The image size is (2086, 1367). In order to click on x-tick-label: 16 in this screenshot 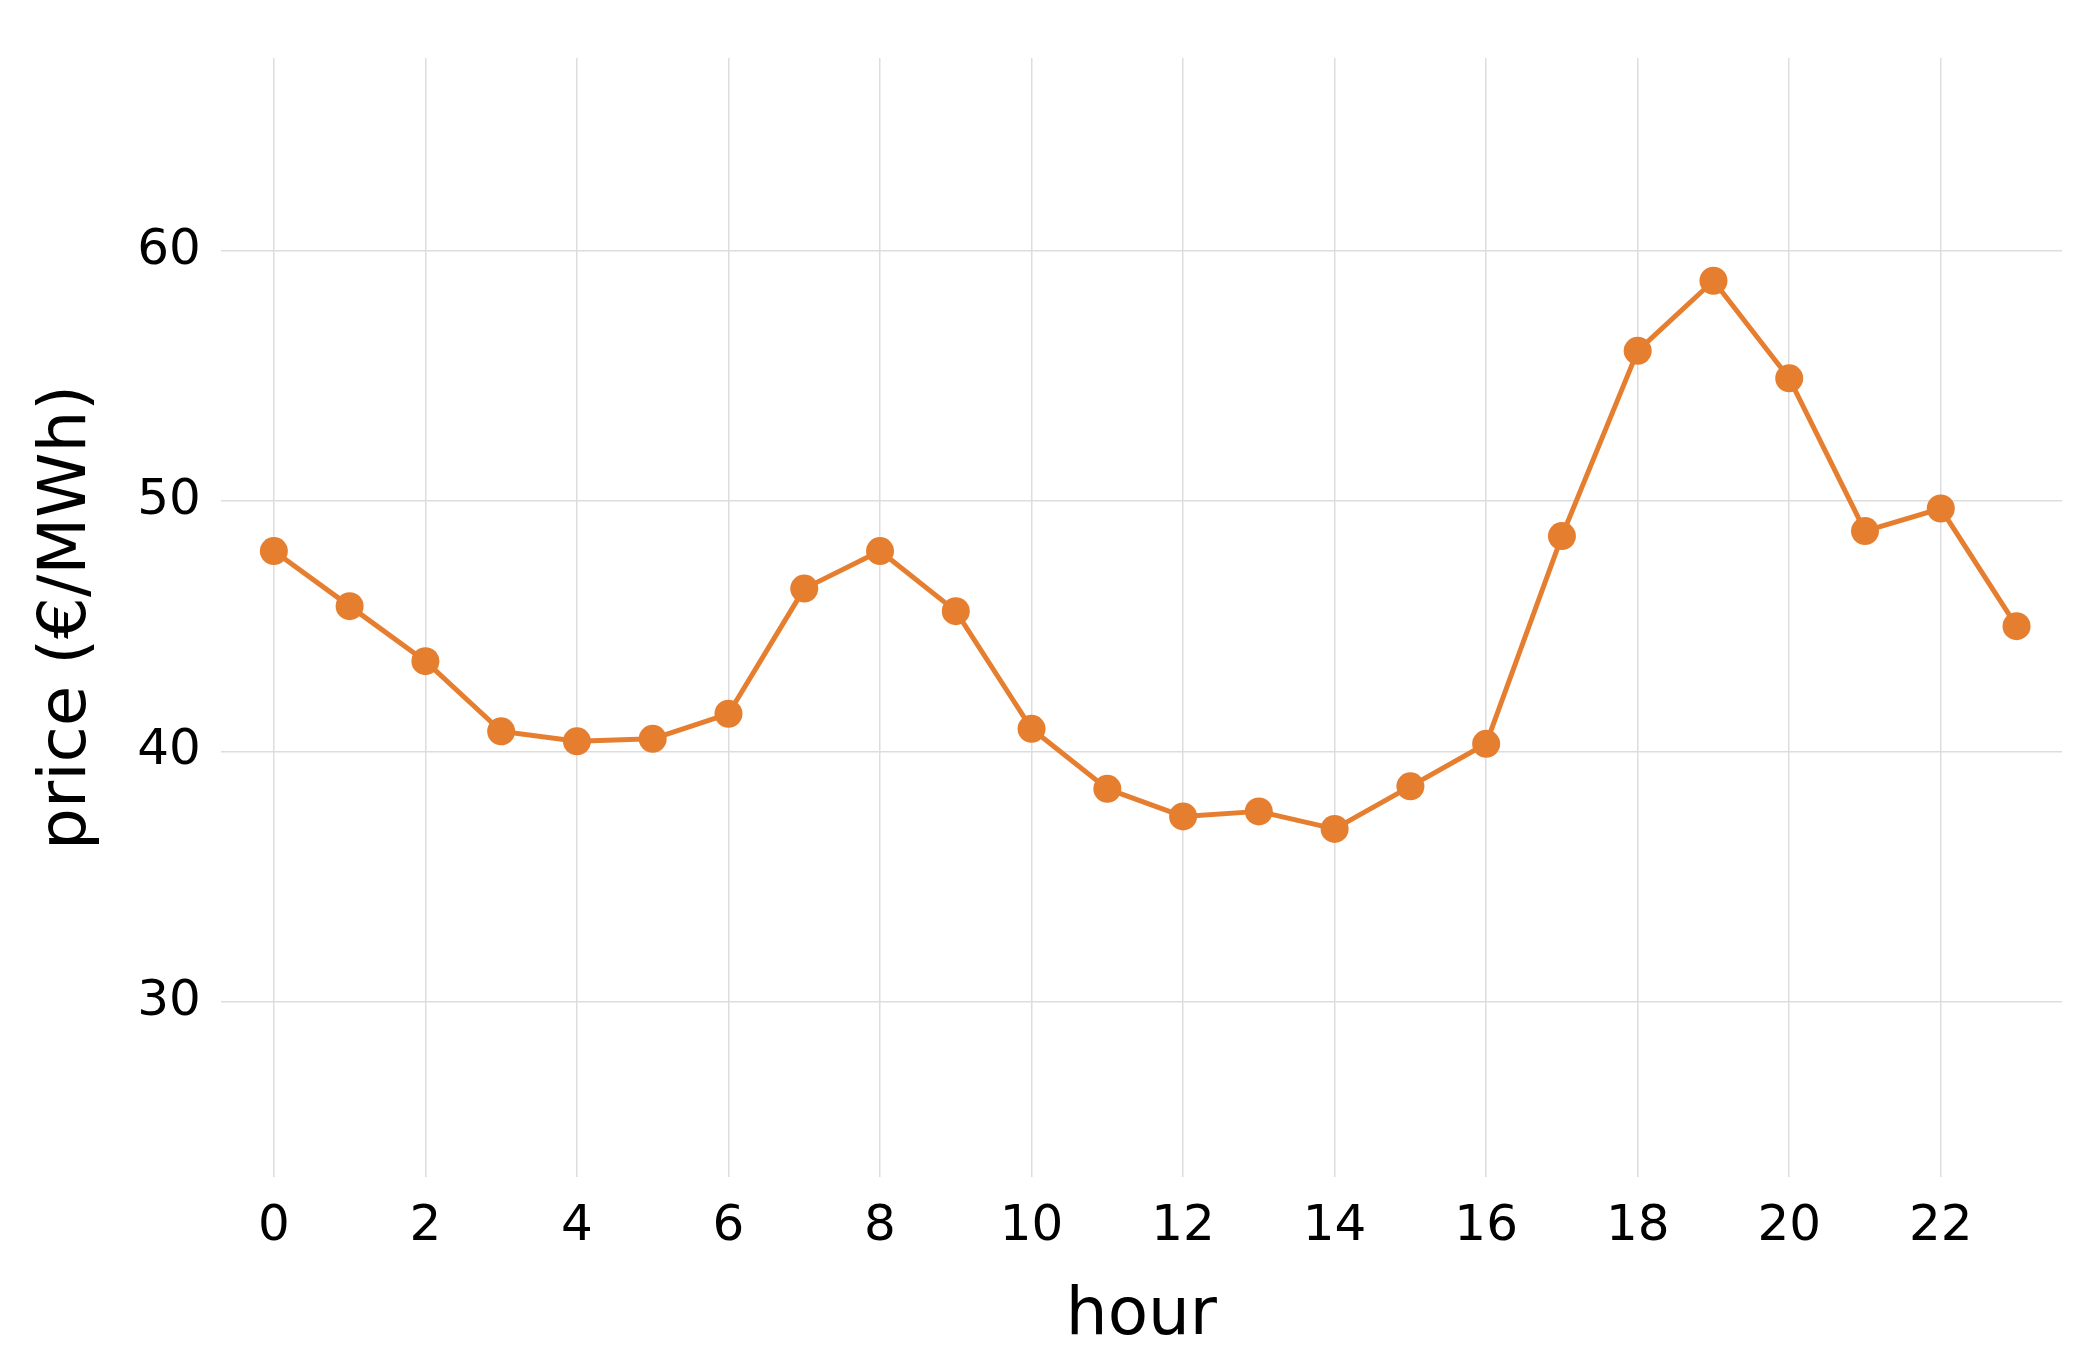, I will do `click(1486, 1222)`.